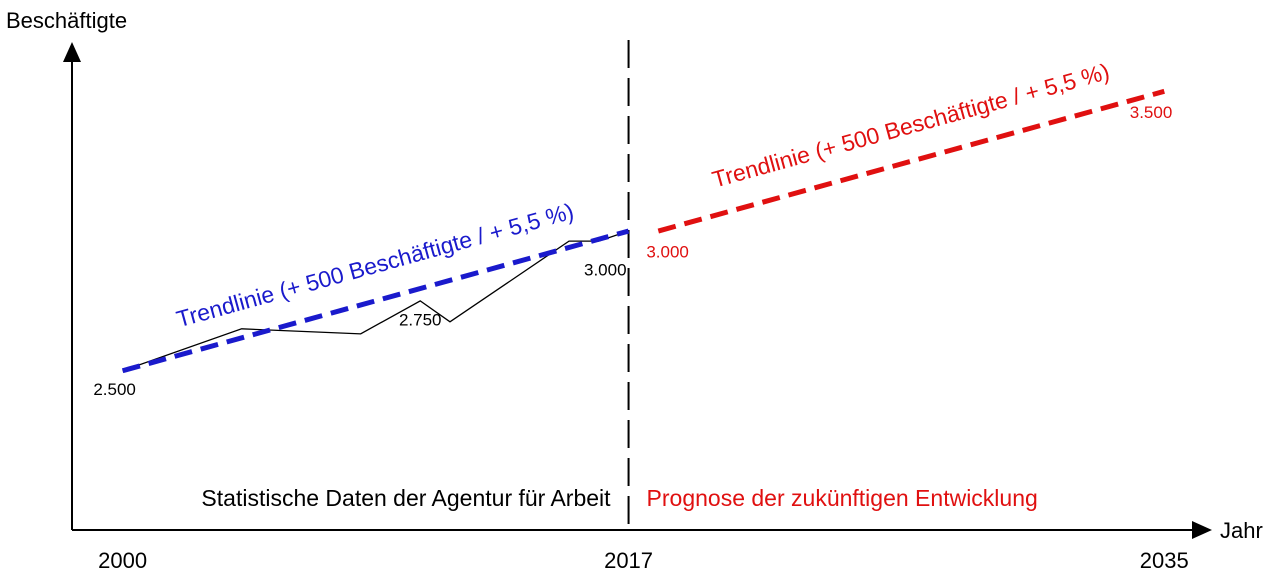 Image resolution: width=1285 pixels, height=574 pixels. I want to click on x-axis-label: Jahr, so click(1241, 530).